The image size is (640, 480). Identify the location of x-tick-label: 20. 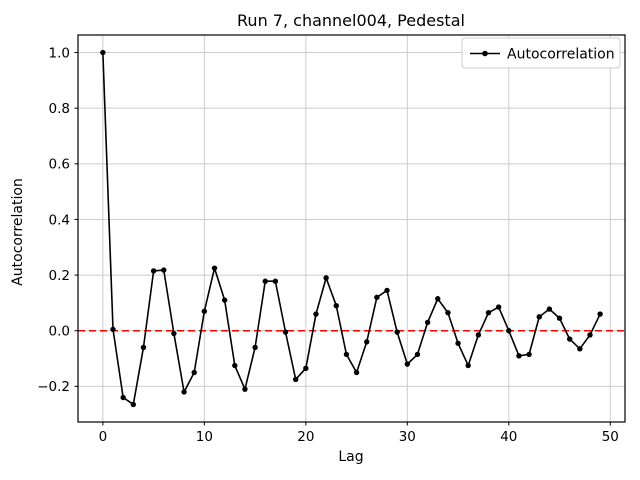
(305, 437).